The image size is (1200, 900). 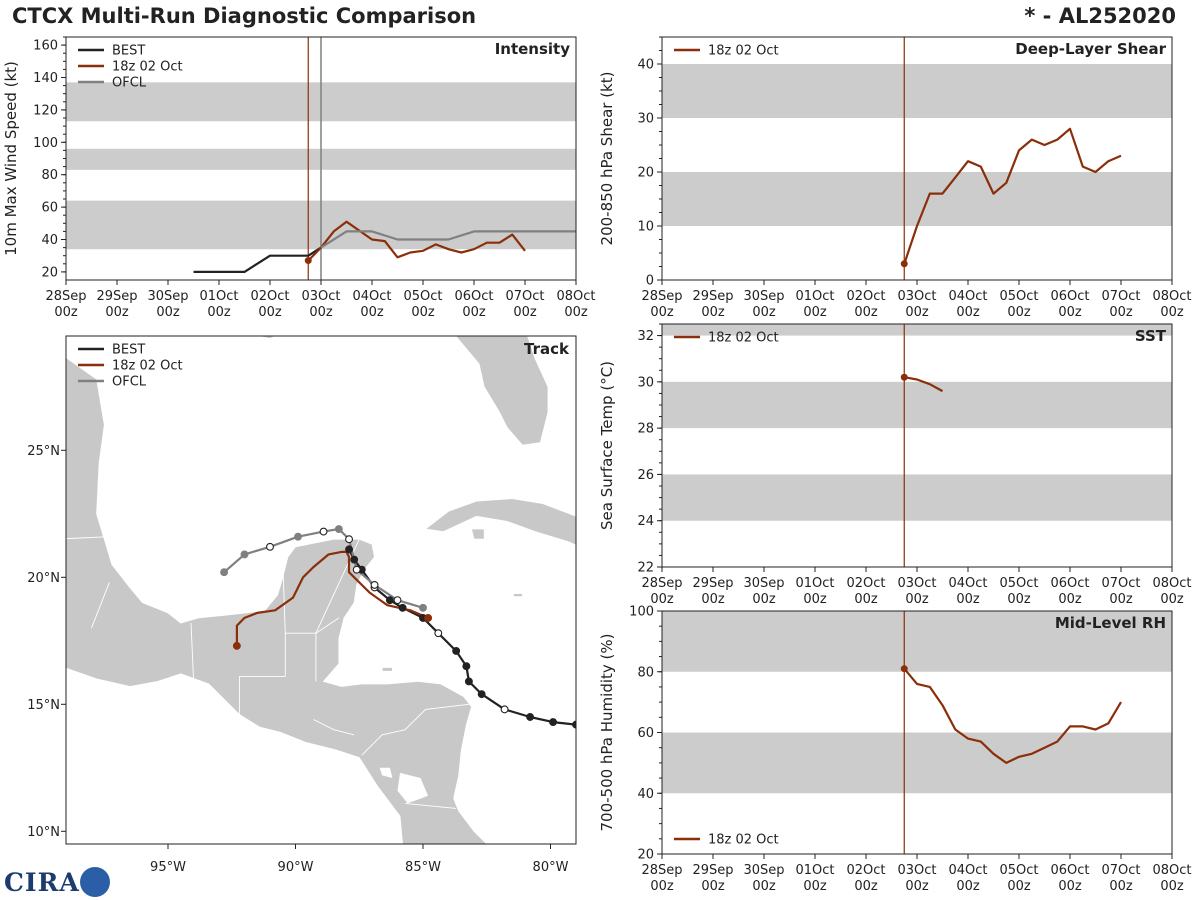 I want to click on rh-xtick-label: 02Oct, so click(x=865, y=870).